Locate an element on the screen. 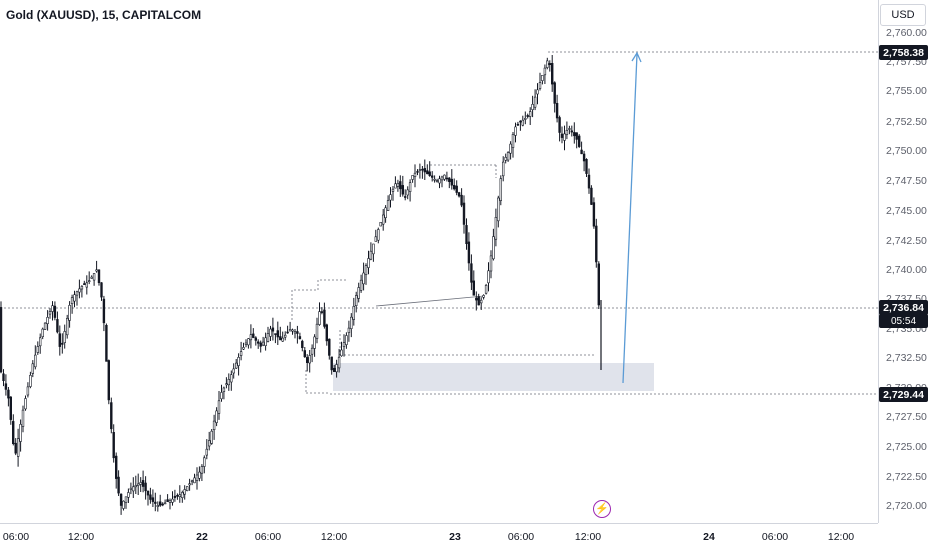 This screenshot has height=551, width=932. high-price-tag: 2,758.38 is located at coordinates (903, 52).